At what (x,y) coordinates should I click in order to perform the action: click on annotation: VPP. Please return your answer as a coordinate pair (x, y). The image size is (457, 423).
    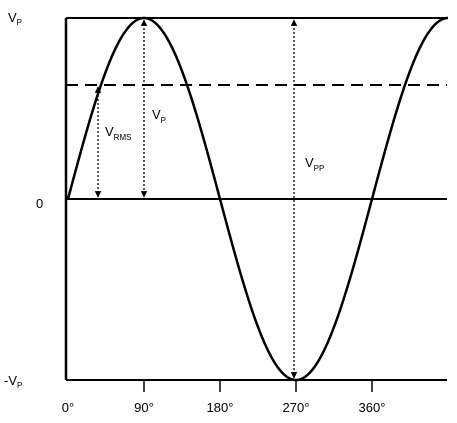
    Looking at the image, I should click on (314, 164).